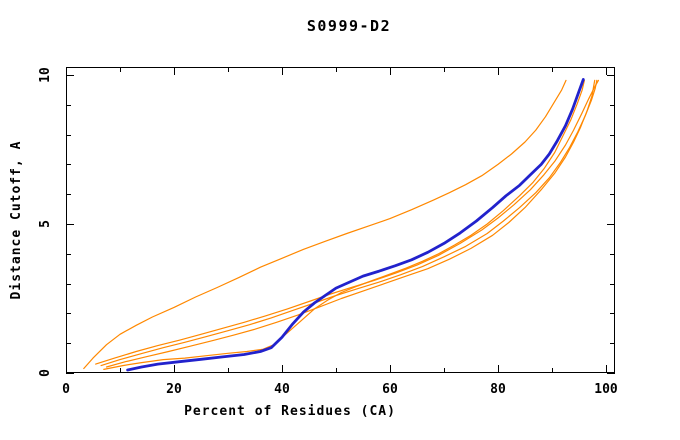  I want to click on y-tick-label: 10, so click(45, 75).